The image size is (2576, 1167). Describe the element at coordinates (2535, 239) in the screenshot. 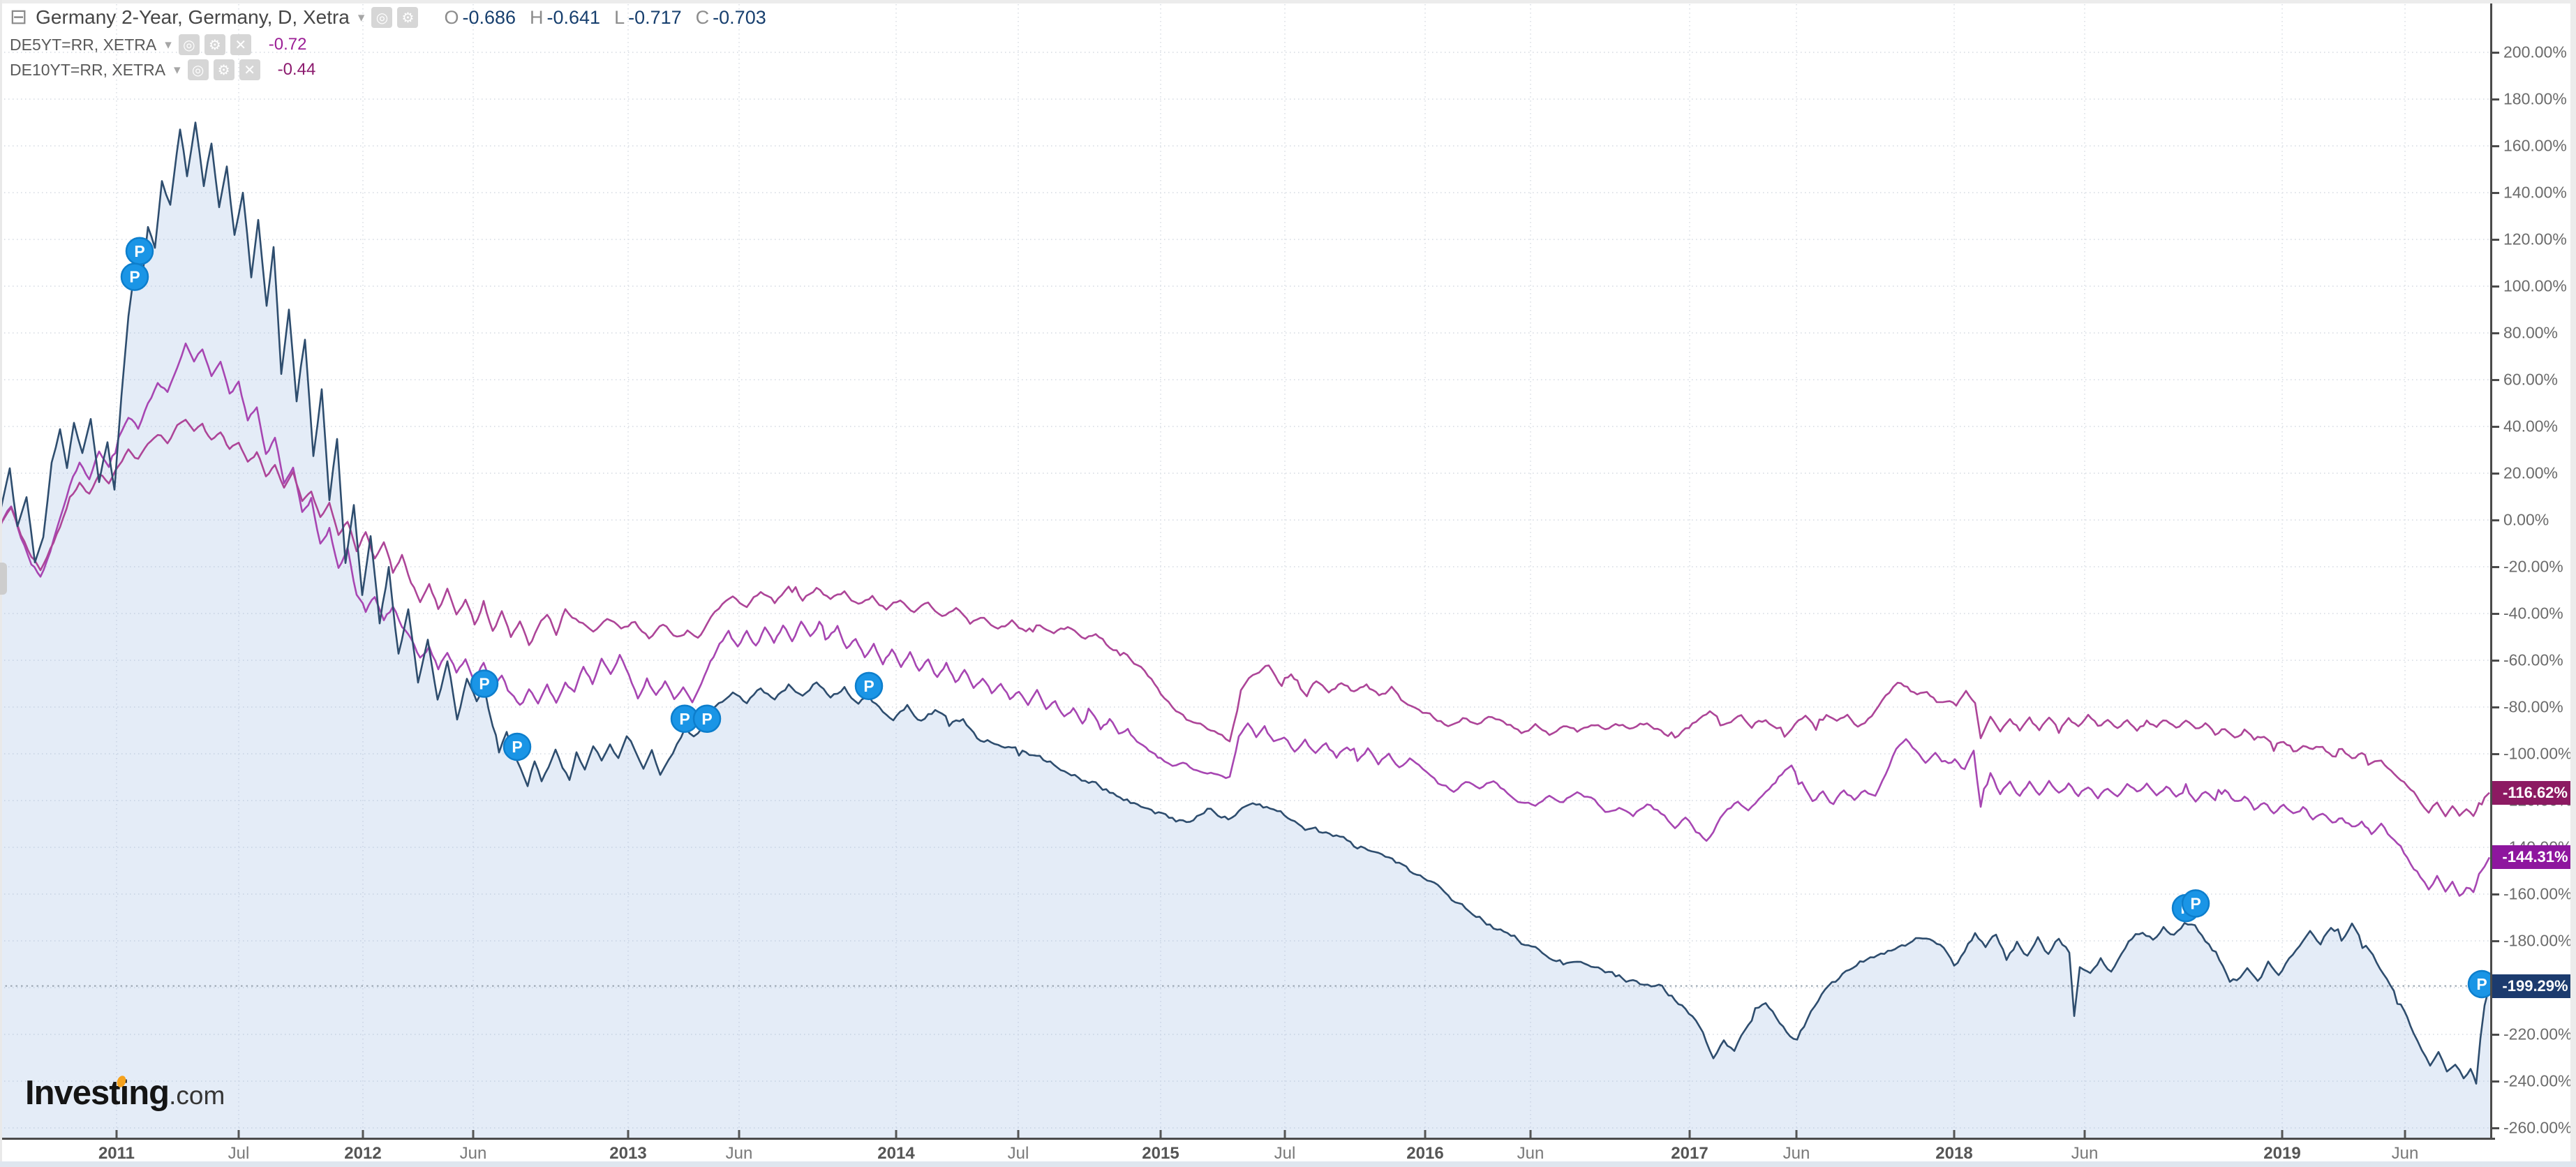

I see `price-axis-label: 120.00%` at that location.